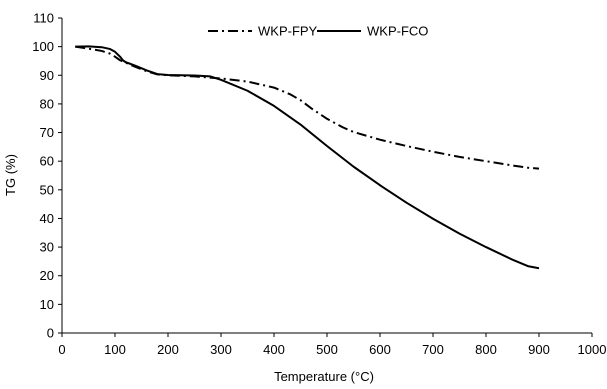 This screenshot has width=607, height=389. I want to click on y-tick-label: 60, so click(47, 161).